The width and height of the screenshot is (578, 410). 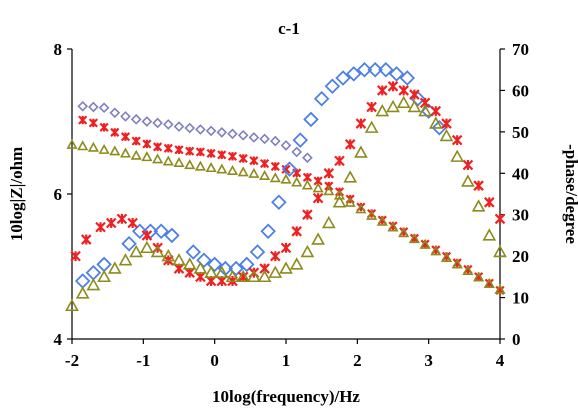 What do you see at coordinates (58, 49) in the screenshot?
I see `left-y-tick-label: 8` at bounding box center [58, 49].